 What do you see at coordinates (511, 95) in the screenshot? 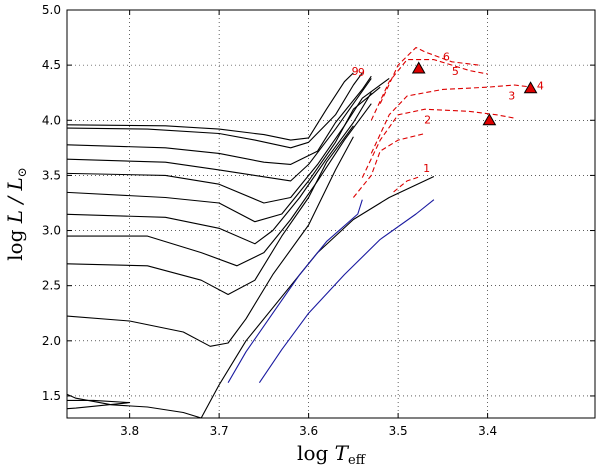
I see `annotation-label-3: 3` at bounding box center [511, 95].